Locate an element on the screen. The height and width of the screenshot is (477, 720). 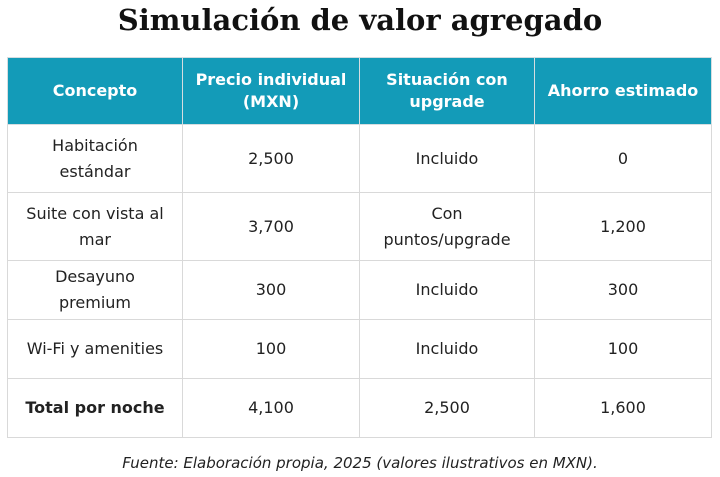
table-row: Wi-Fi y amenities 100 Incluido 100 is located at coordinates (359, 349).